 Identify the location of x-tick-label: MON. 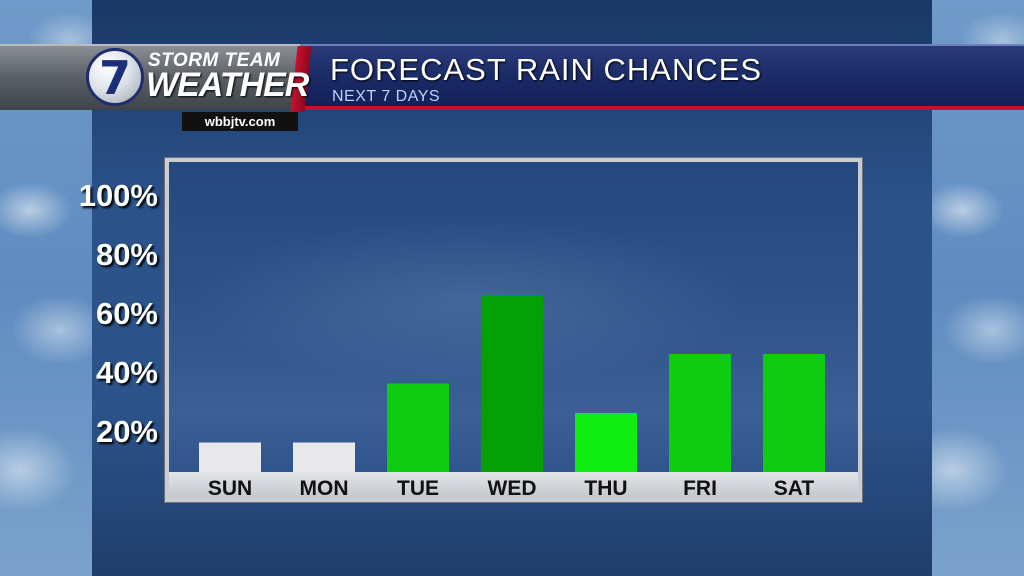
(324, 488).